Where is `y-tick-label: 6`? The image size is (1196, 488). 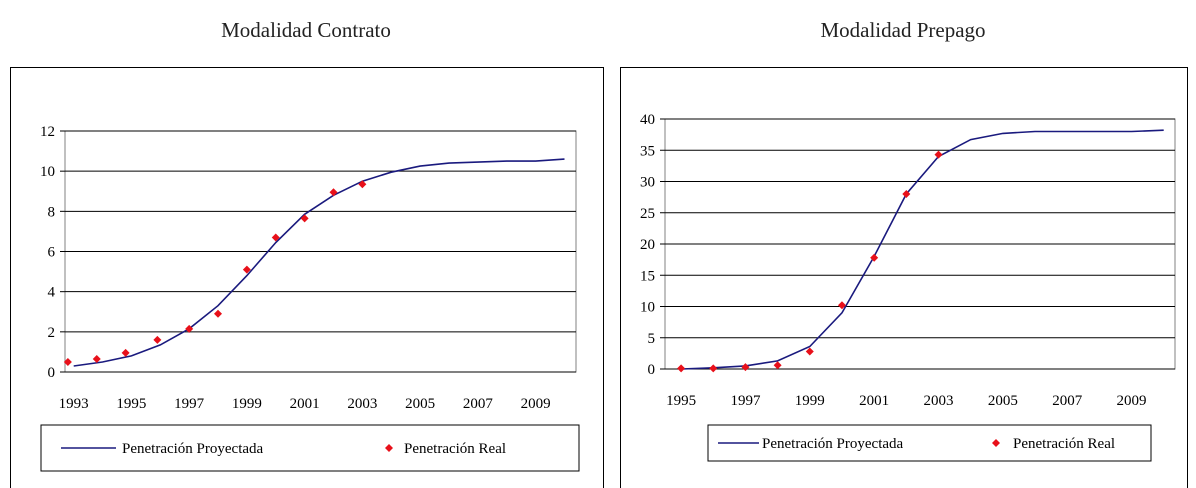
y-tick-label: 6 is located at coordinates (52, 253).